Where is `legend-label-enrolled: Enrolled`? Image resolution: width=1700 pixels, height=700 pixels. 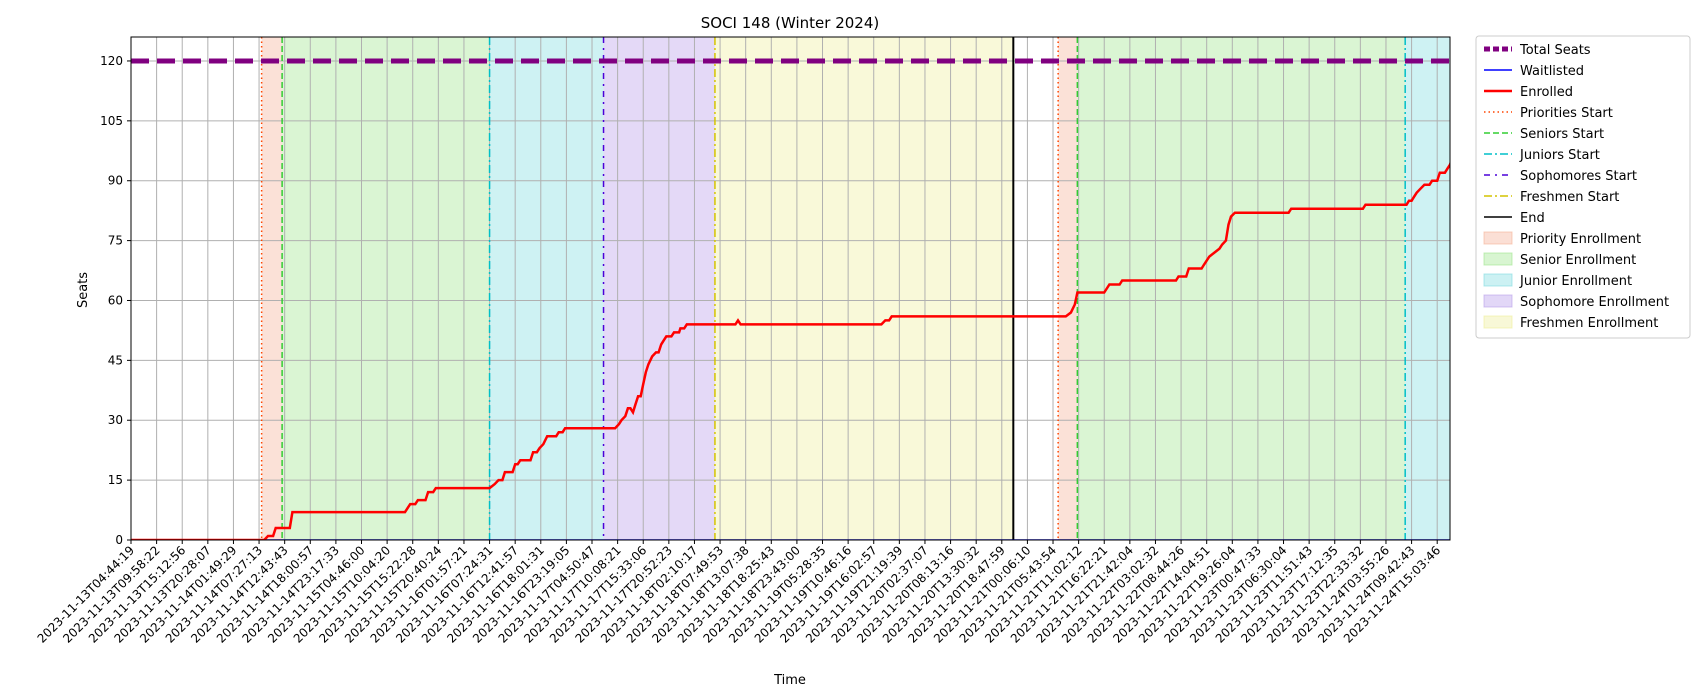
legend-label-enrolled: Enrolled is located at coordinates (1546, 92).